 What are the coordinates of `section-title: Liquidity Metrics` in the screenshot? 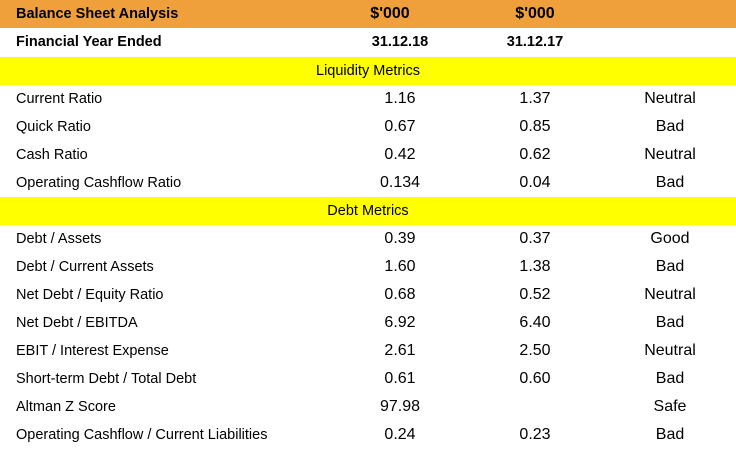 It's located at (368, 71).